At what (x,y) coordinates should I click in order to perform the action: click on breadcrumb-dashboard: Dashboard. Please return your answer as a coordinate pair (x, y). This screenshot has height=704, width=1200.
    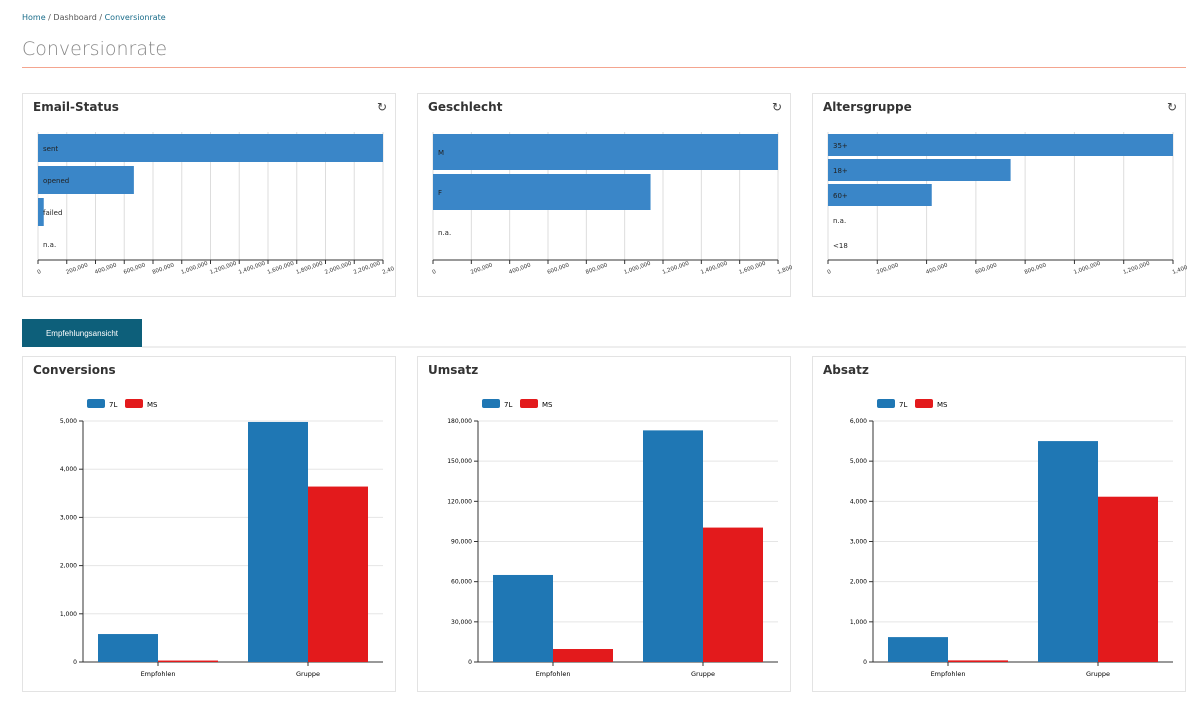
    Looking at the image, I should click on (75, 17).